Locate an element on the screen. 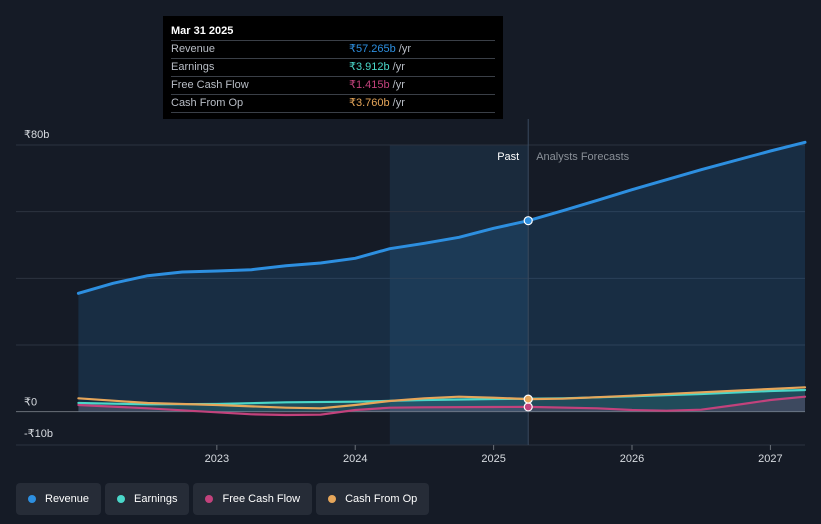 This screenshot has height=524, width=821. legend-item-cash-from-op: Cash From Op is located at coordinates (373, 499).